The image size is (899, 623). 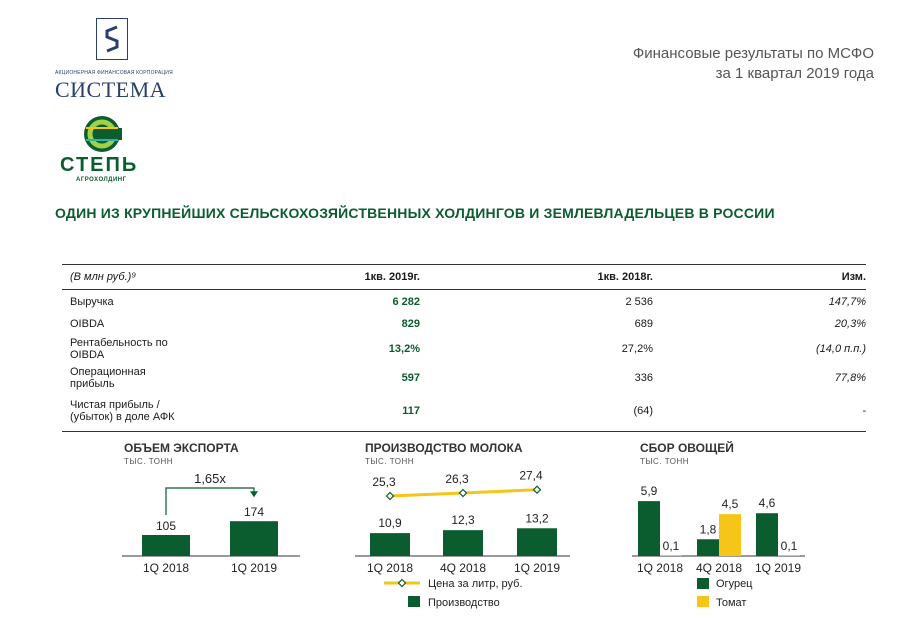 I want to click on data-label: 27,4, so click(x=531, y=476).